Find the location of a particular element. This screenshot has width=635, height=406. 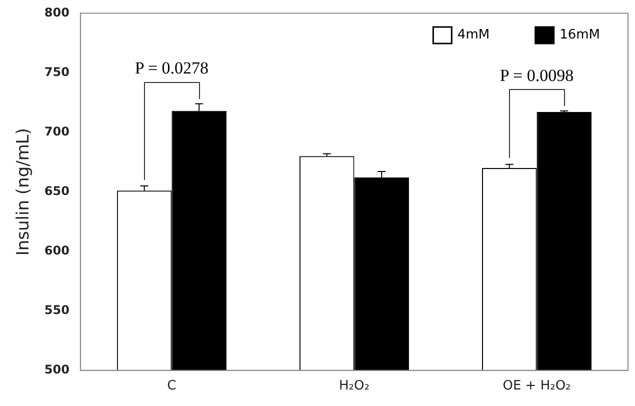

legend-label: 4mM is located at coordinates (473, 35).